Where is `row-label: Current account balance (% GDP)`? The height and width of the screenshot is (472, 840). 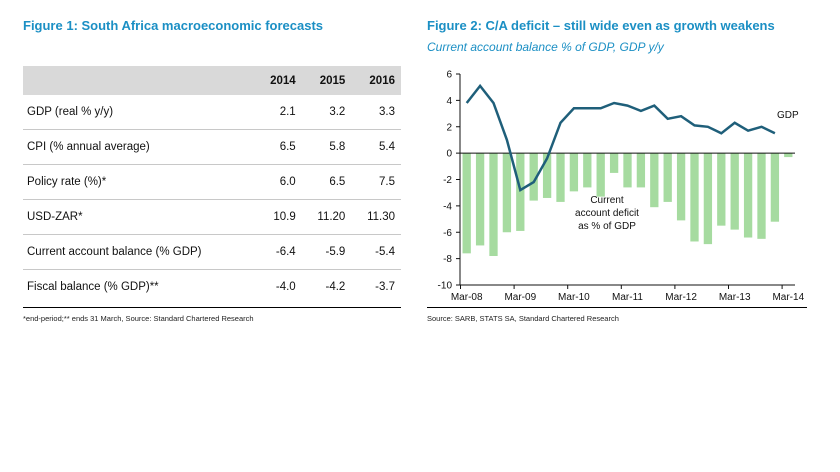 row-label: Current account balance (% GDP) is located at coordinates (139, 252).